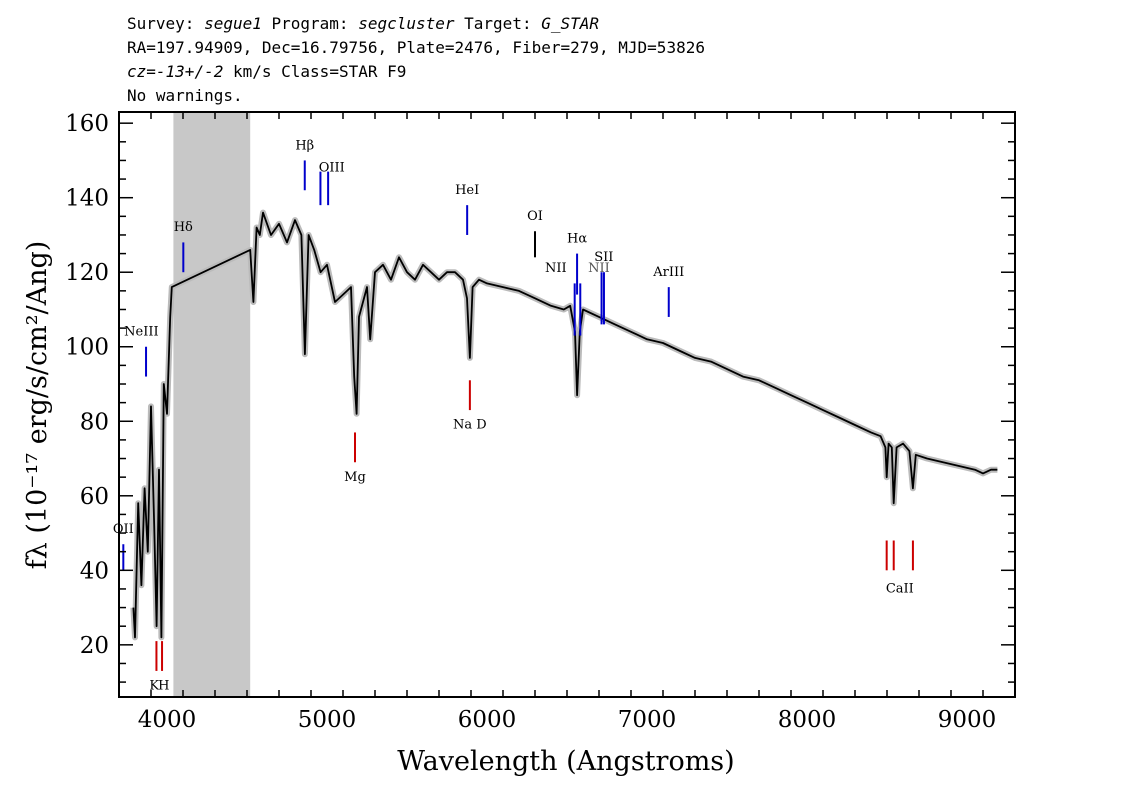 This screenshot has width=1134, height=810. Describe the element at coordinates (967, 720) in the screenshot. I see `x-tick-label: 9000` at that location.